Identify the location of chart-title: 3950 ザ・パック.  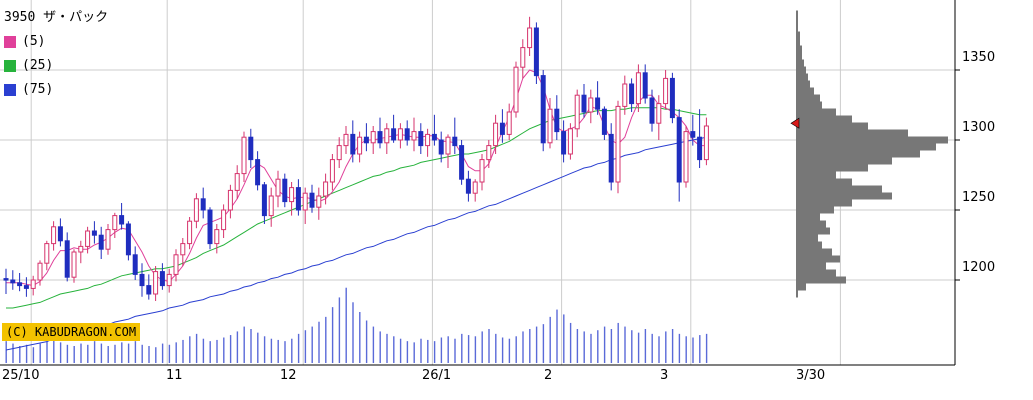
(56, 17).